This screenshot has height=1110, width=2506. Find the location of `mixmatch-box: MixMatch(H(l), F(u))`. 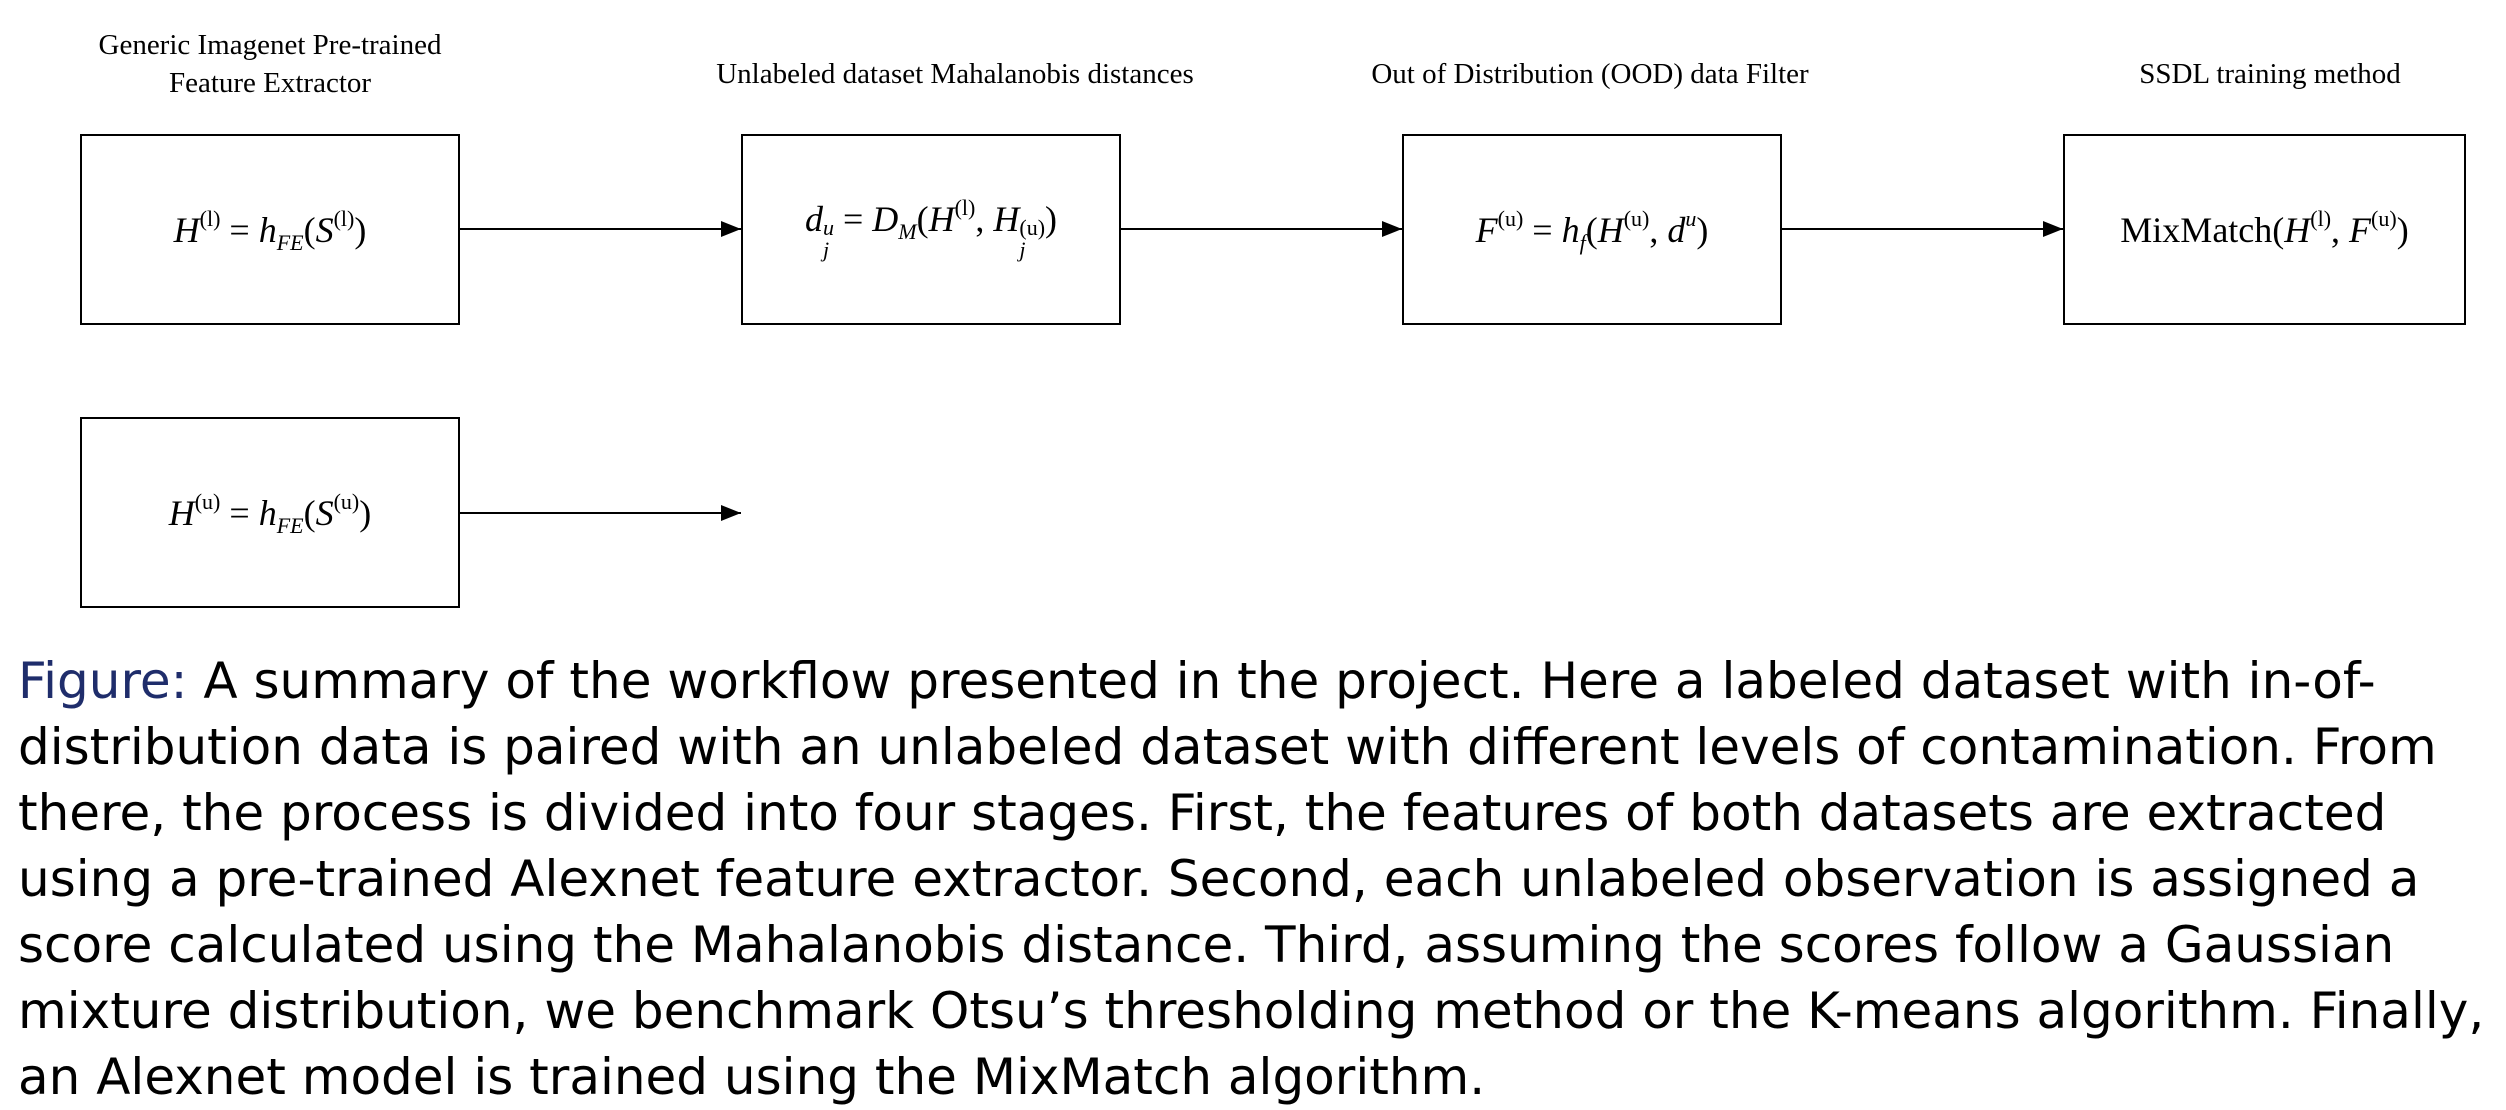

mixmatch-box: MixMatch(H(l), F(u)) is located at coordinates (2264, 229).